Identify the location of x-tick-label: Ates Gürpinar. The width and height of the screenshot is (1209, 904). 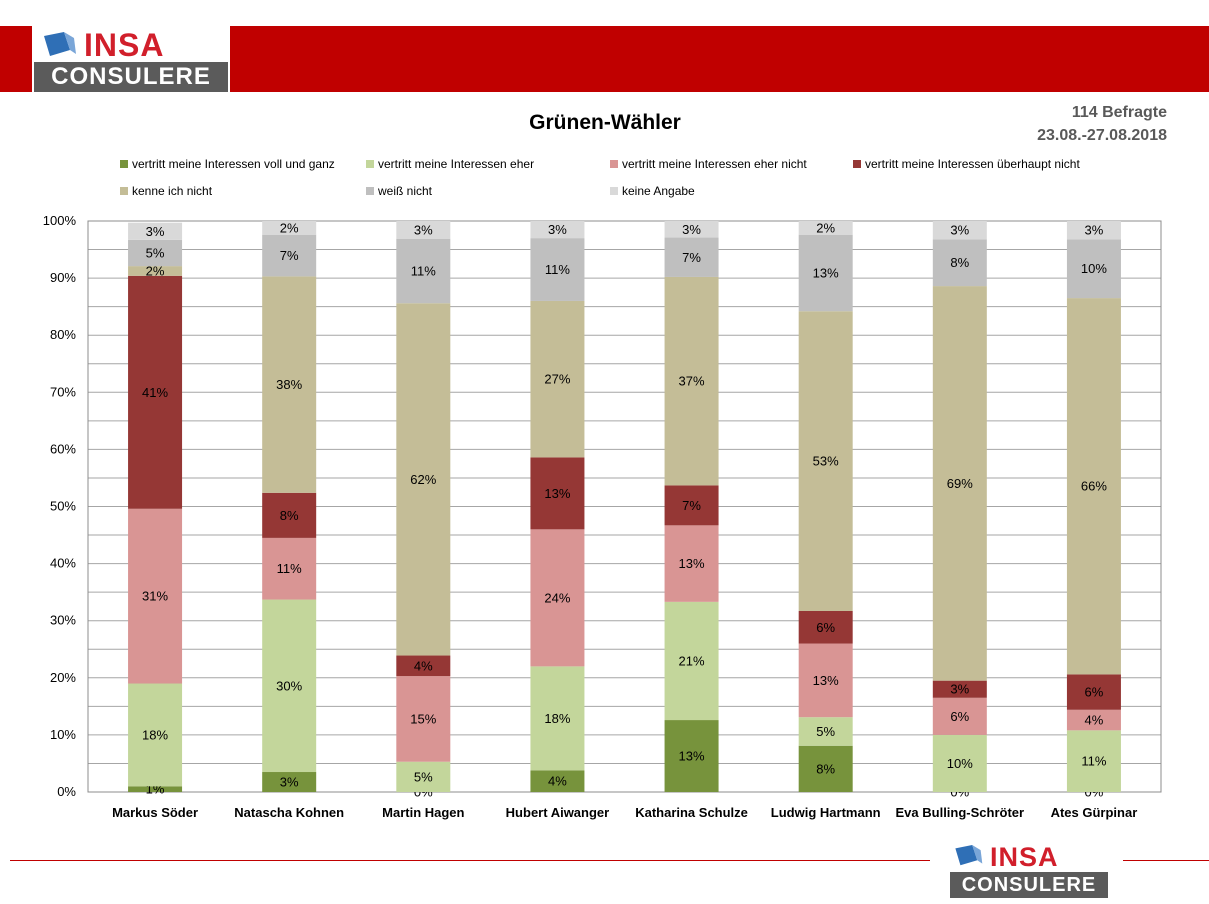
(1094, 812).